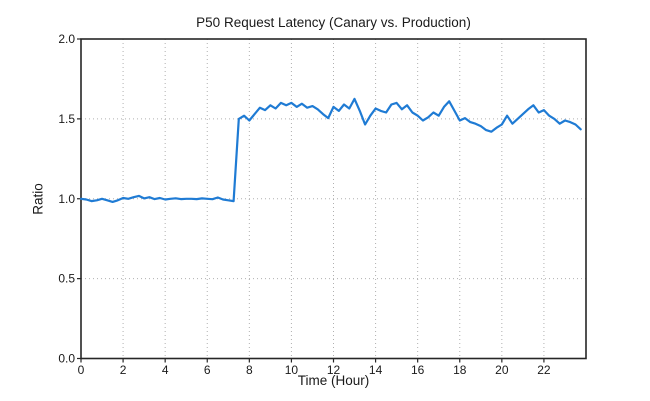 The height and width of the screenshot is (401, 650). I want to click on x-tick-label: 20, so click(502, 370).